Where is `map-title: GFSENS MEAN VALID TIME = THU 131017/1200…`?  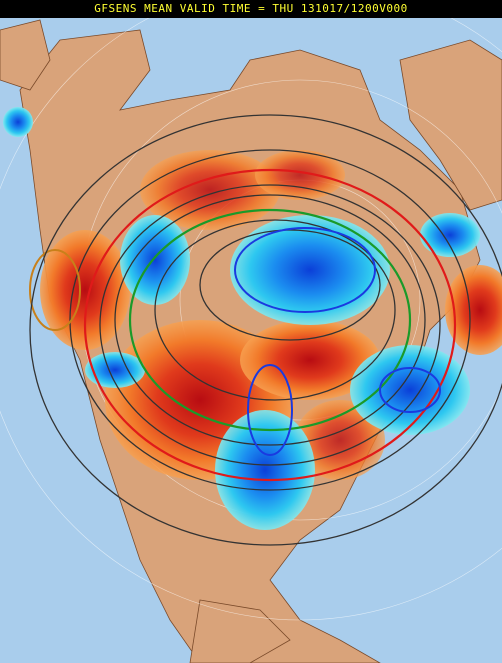 map-title: GFSENS MEAN VALID TIME = THU 131017/1200… is located at coordinates (251, 8).